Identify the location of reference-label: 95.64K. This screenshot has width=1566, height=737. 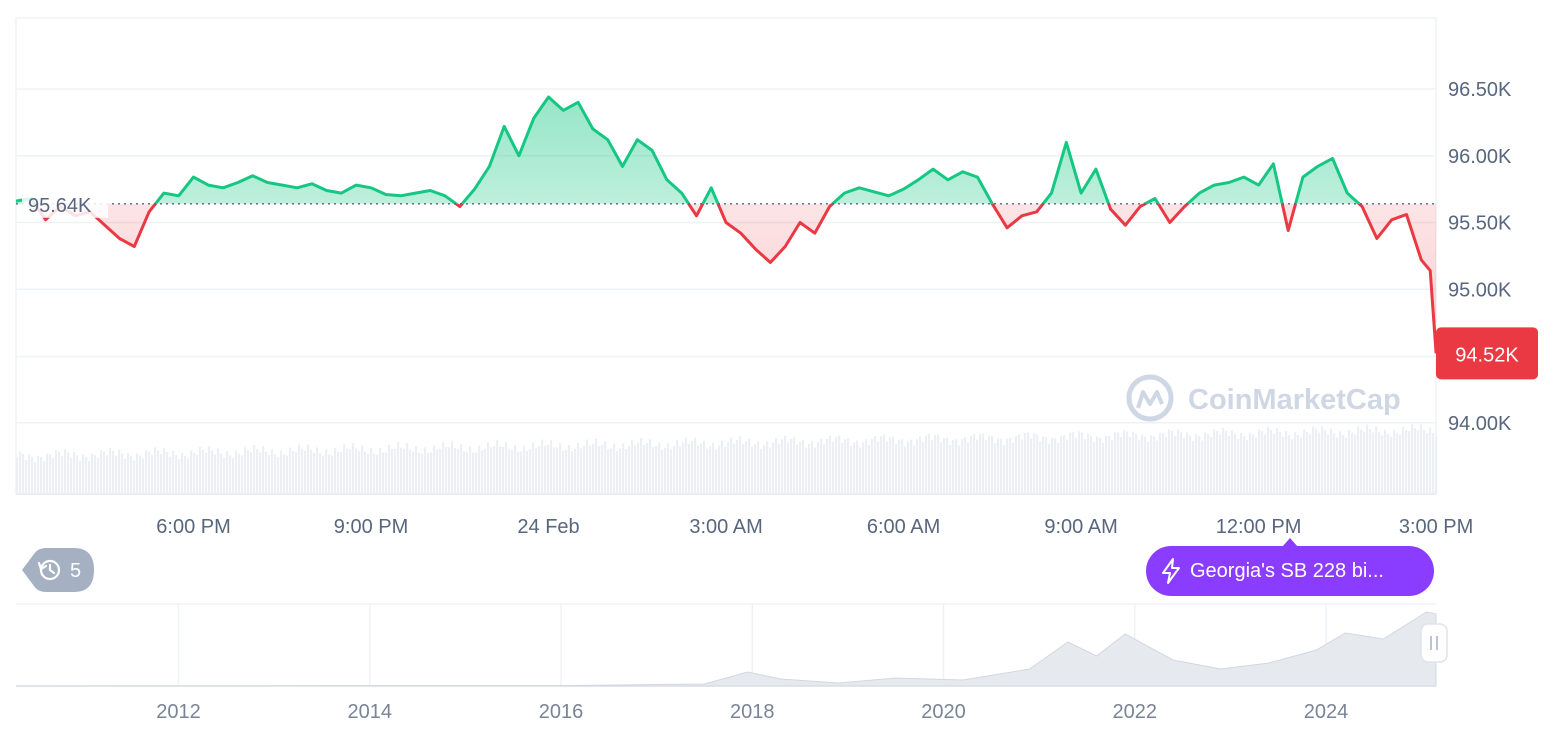
(60, 206).